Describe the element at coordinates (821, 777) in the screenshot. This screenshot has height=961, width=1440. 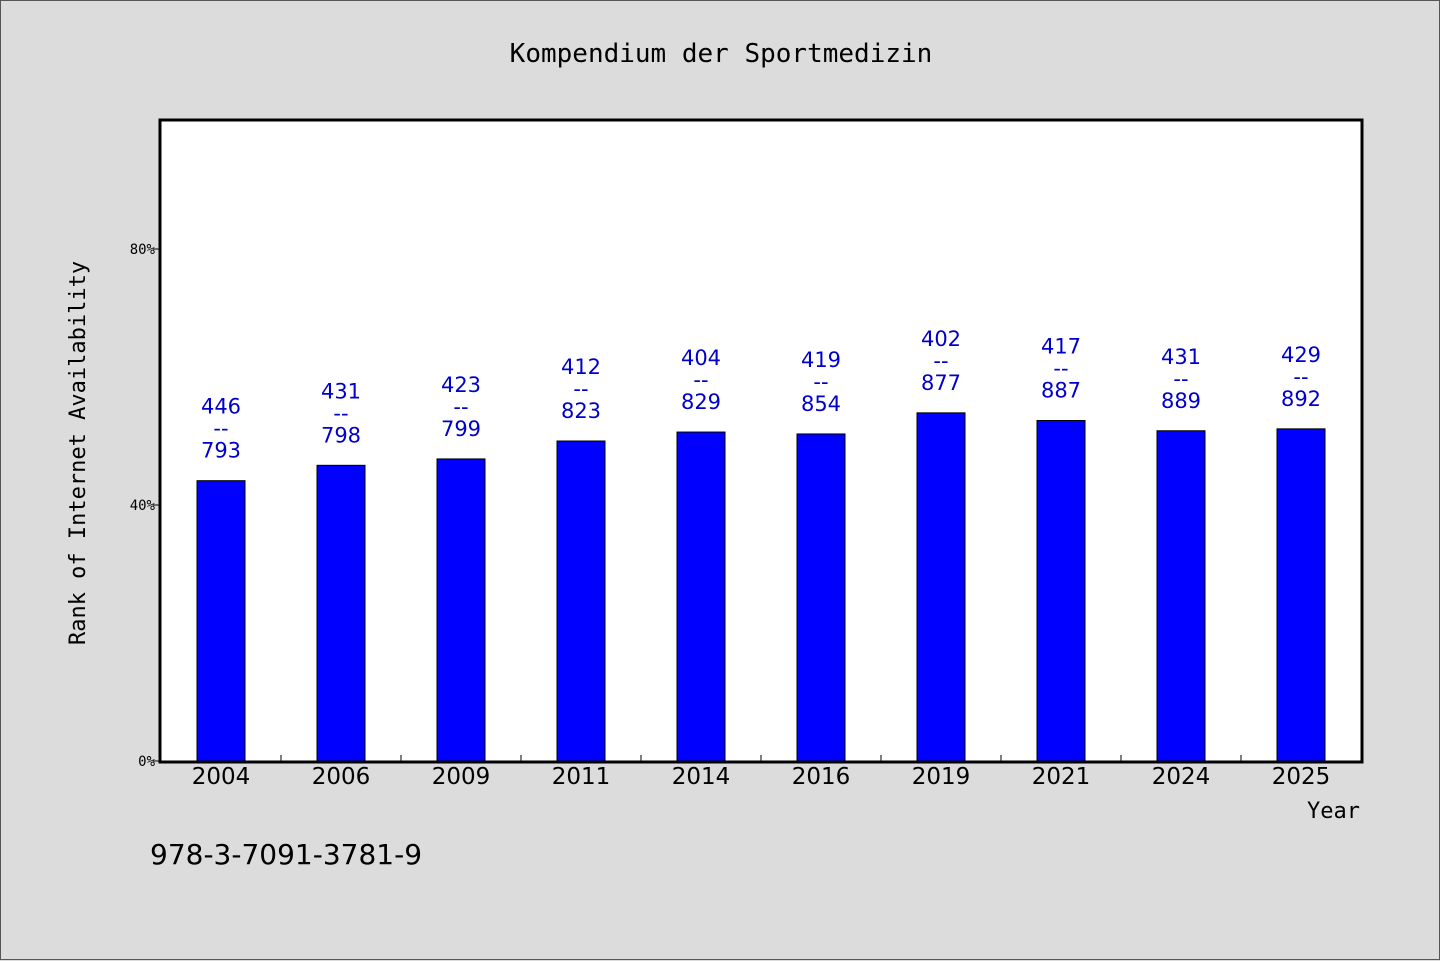
I see `x-tick-label: 2016` at that location.